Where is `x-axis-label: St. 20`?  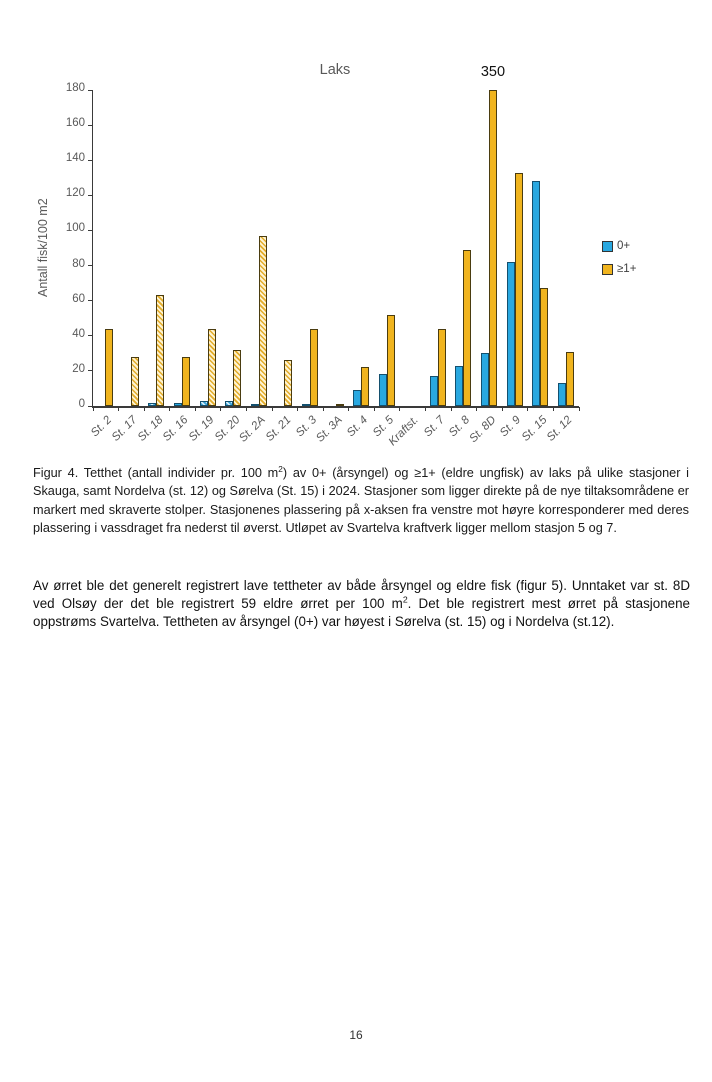 x-axis-label: St. 20 is located at coordinates (227, 429).